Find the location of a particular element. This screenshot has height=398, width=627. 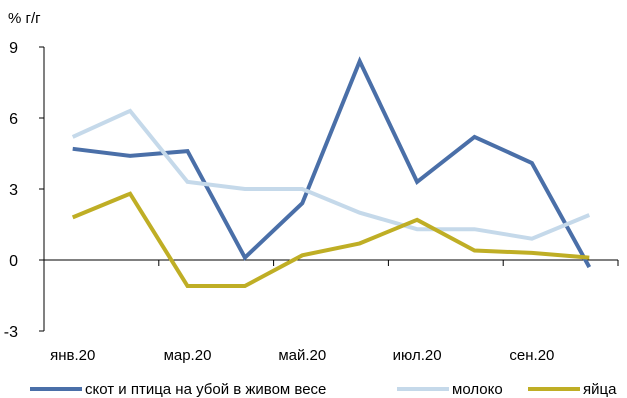

x-tick-label: мар.20 is located at coordinates (188, 355).